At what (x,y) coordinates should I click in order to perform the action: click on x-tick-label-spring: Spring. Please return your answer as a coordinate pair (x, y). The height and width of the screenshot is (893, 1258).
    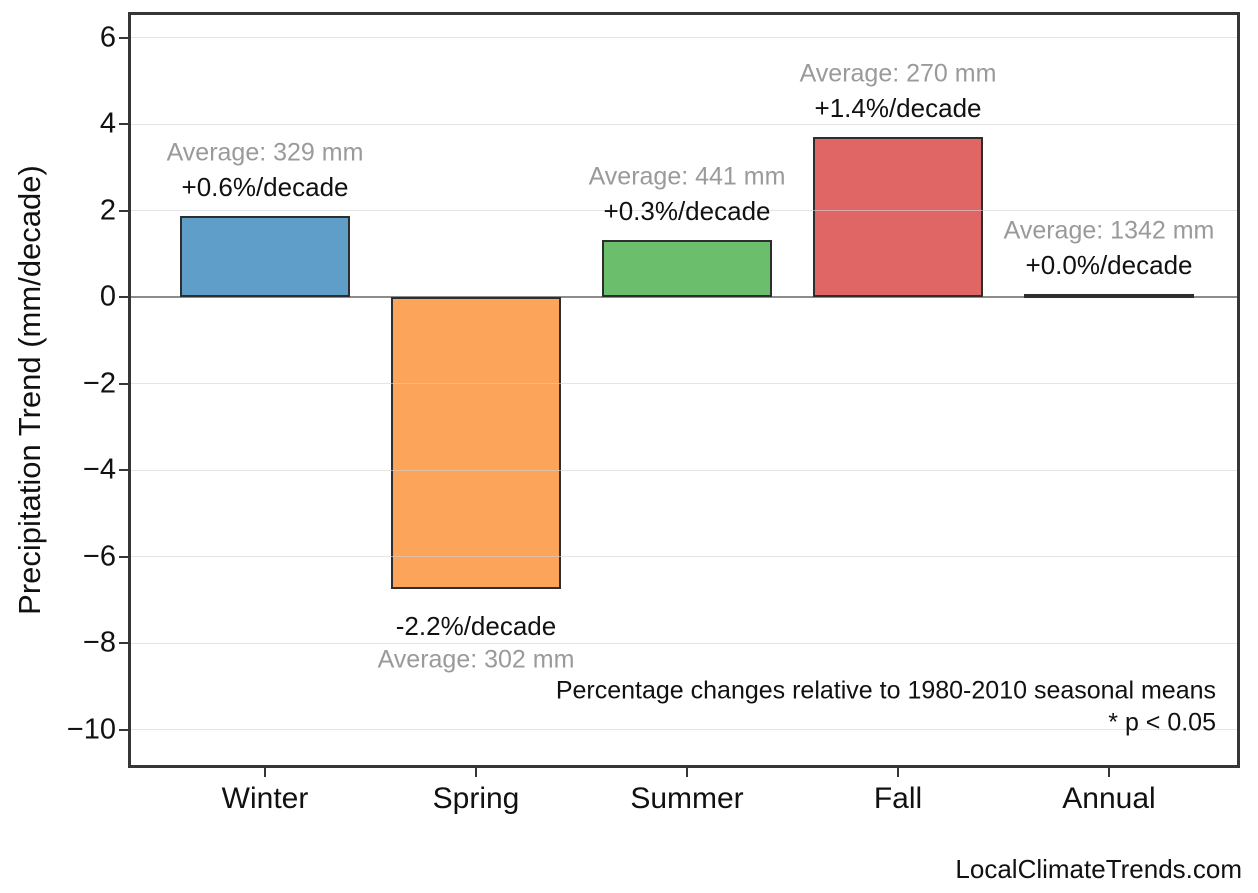
    Looking at the image, I should click on (476, 798).